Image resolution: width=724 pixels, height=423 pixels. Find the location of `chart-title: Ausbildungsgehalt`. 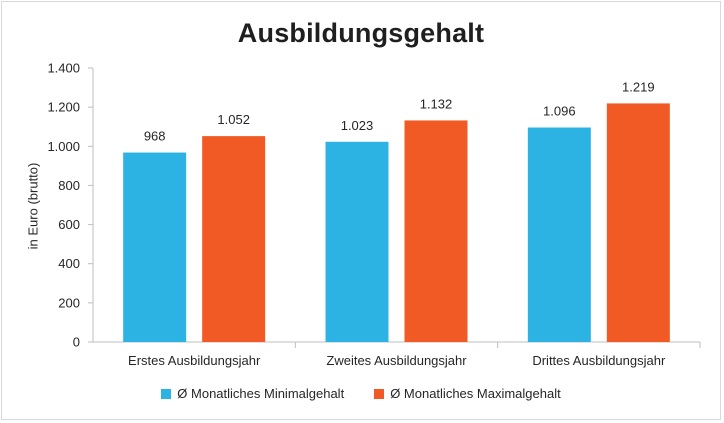

chart-title: Ausbildungsgehalt is located at coordinates (361, 33).